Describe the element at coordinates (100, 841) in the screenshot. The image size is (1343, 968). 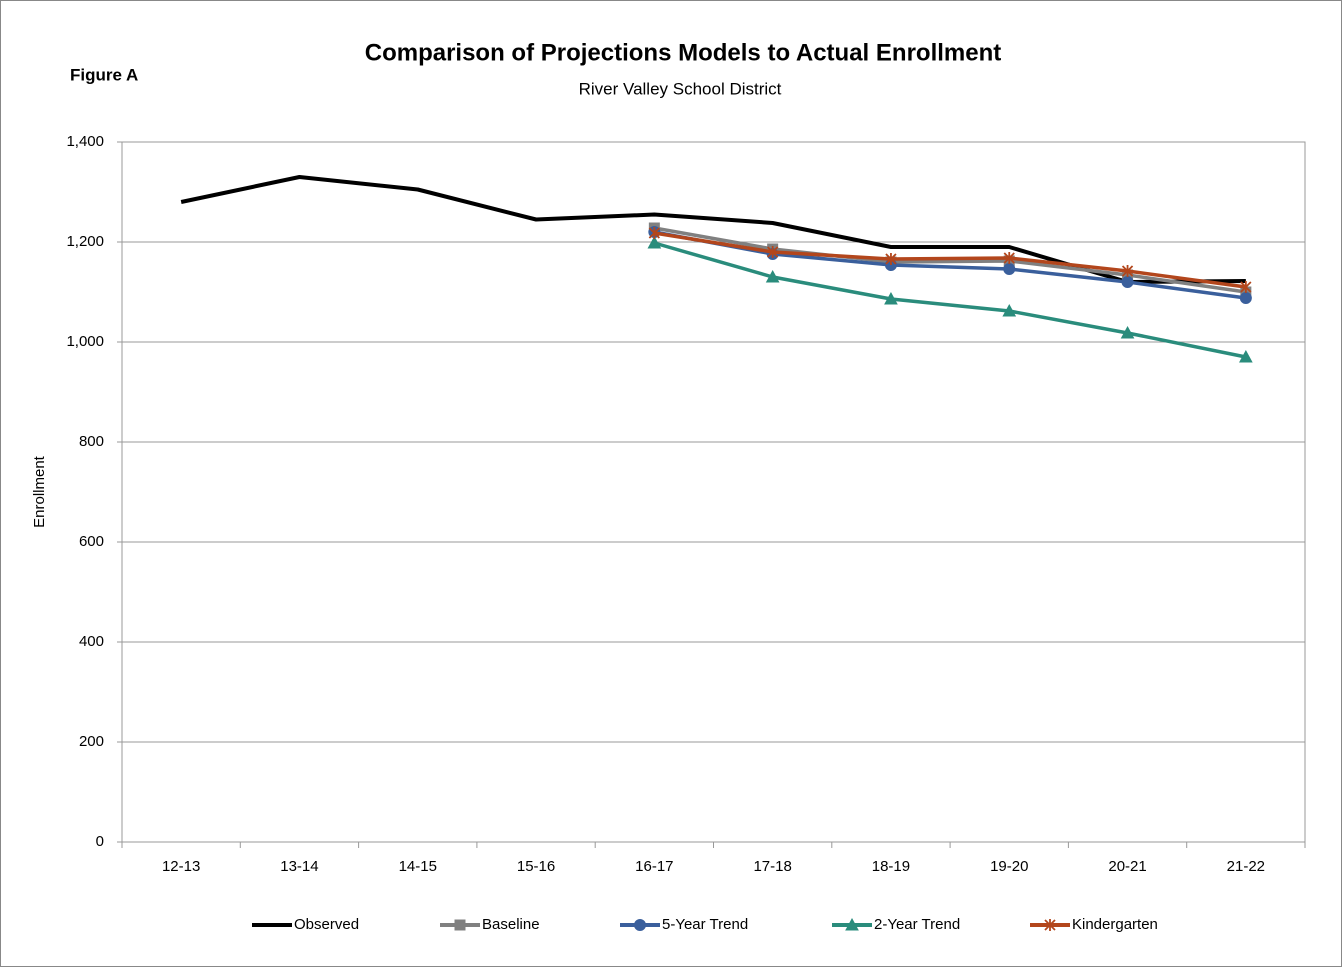
I see `y-tick-label: 0` at that location.